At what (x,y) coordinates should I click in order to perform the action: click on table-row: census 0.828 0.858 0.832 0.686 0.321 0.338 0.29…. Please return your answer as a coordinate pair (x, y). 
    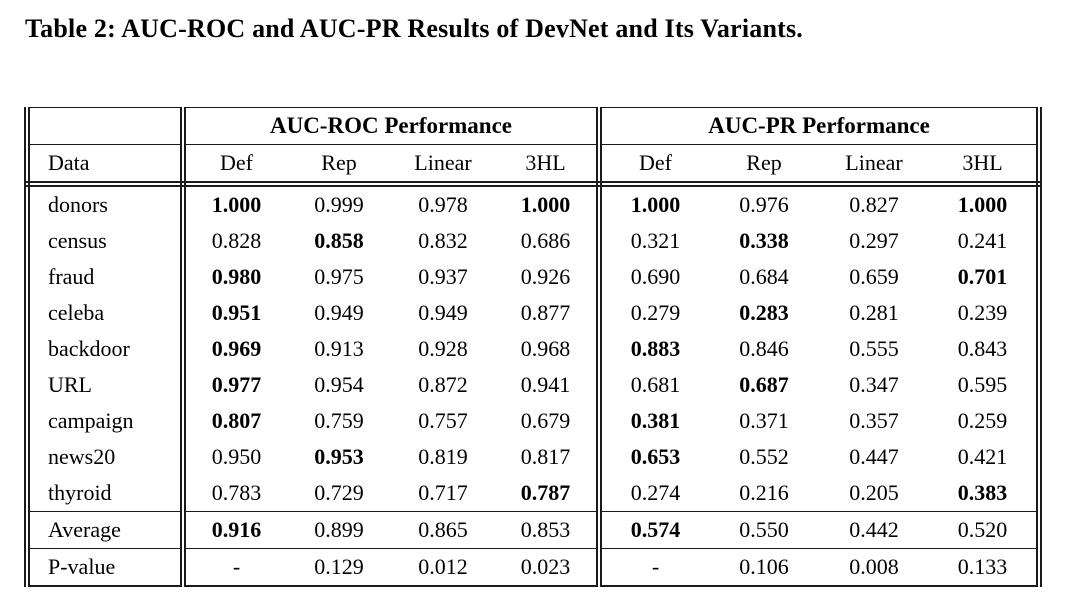
    Looking at the image, I should click on (533, 241).